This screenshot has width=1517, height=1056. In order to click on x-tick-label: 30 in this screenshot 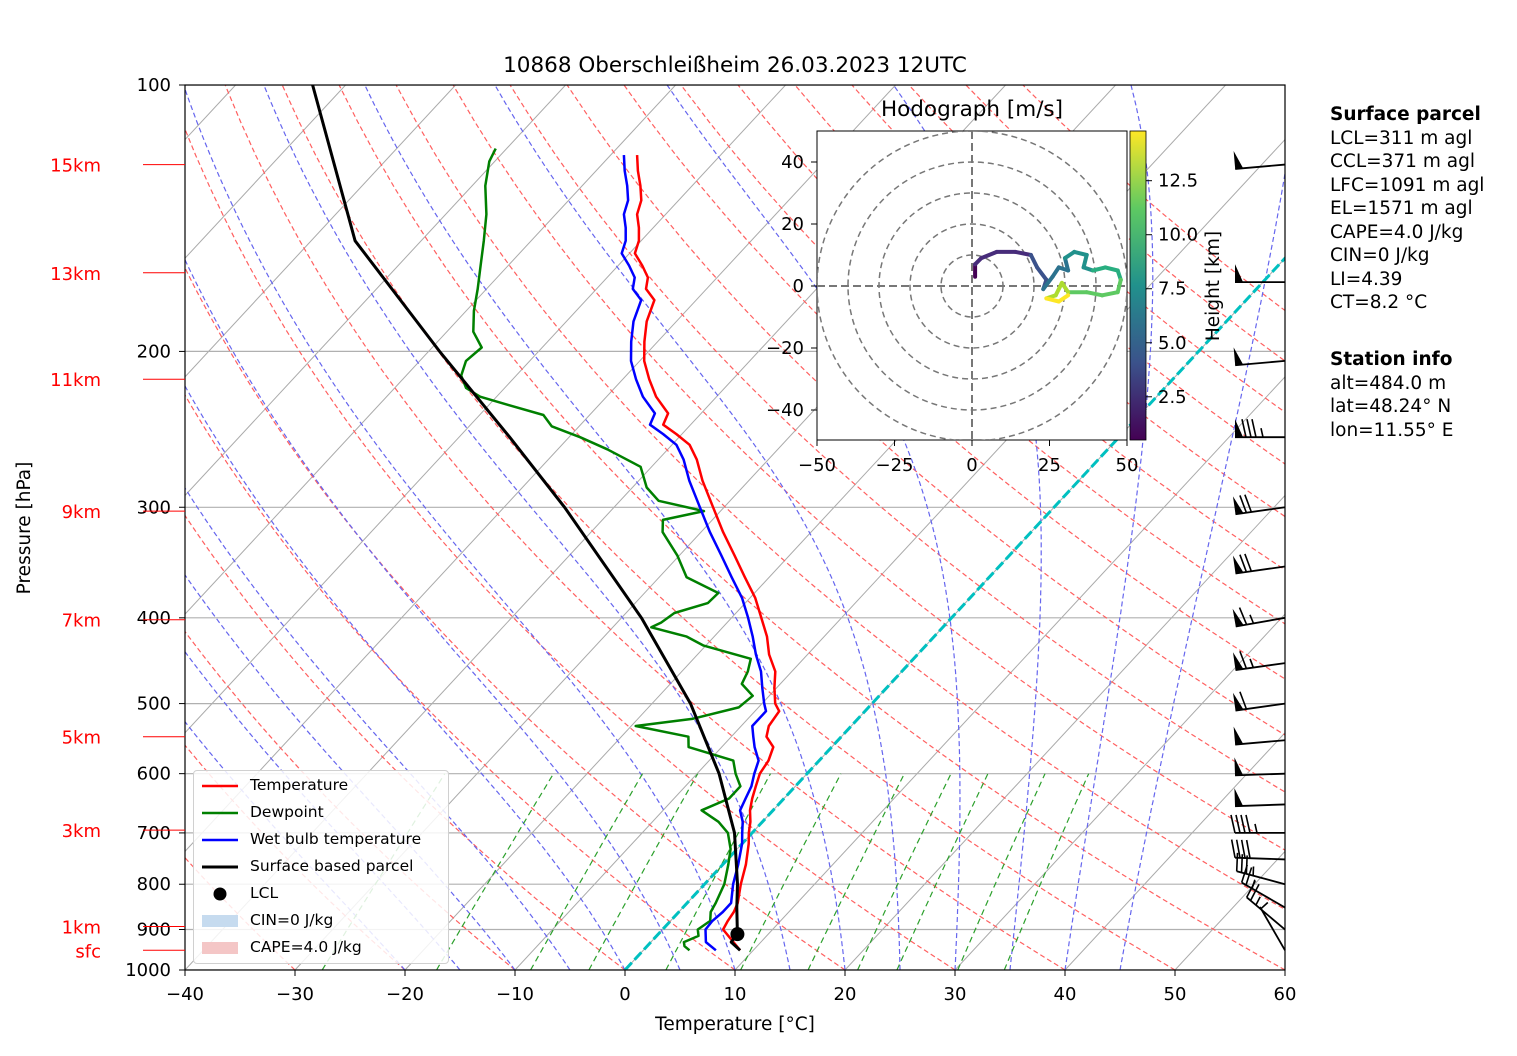, I will do `click(955, 994)`.